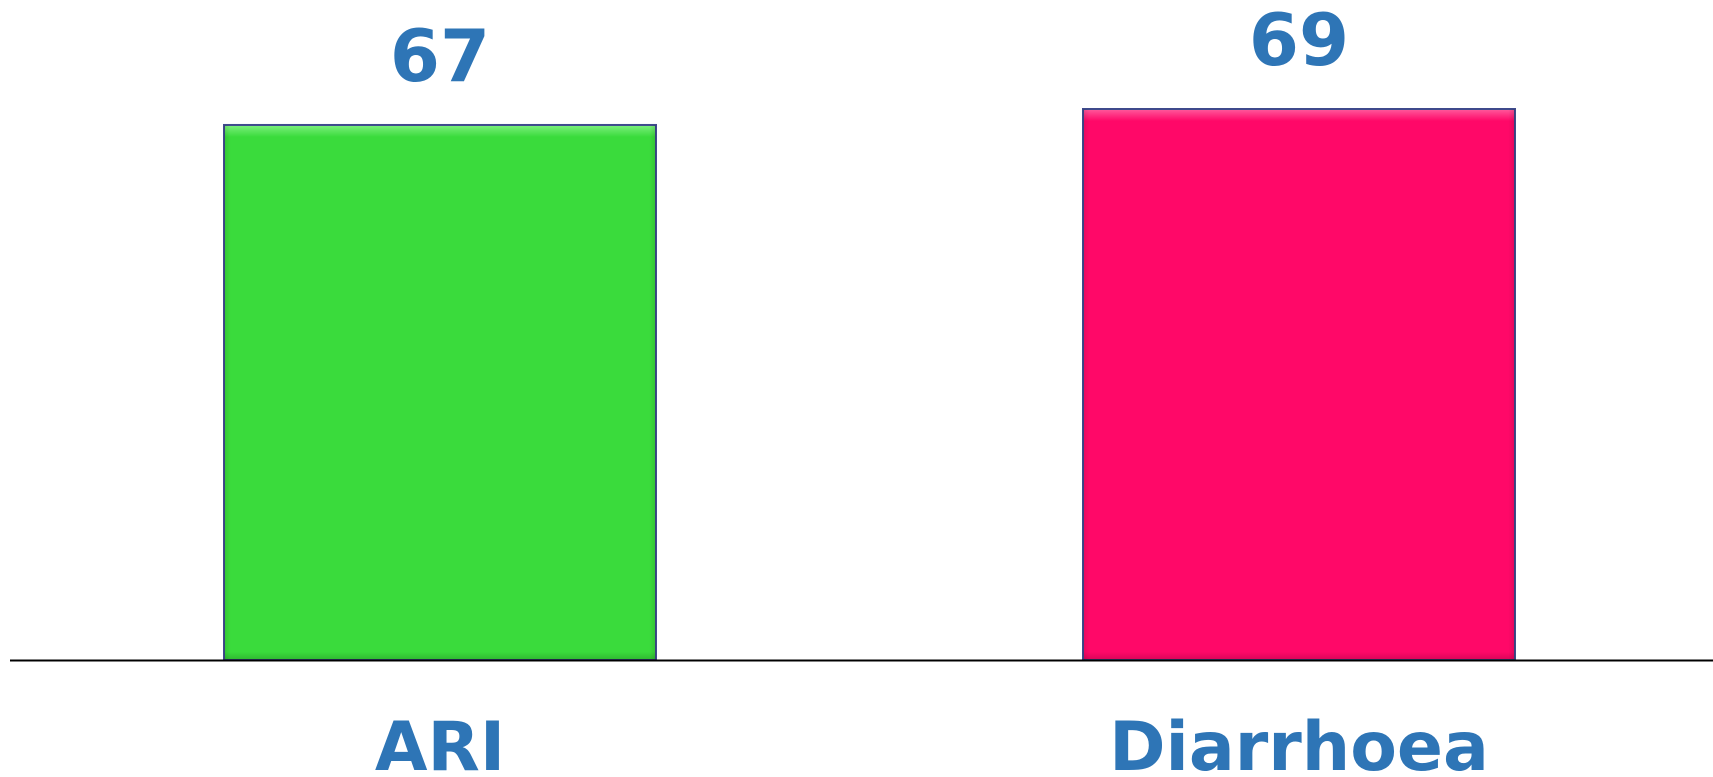 The height and width of the screenshot is (777, 1713). Describe the element at coordinates (1299, 41) in the screenshot. I see `data-label-diarrhoea: 69` at that location.